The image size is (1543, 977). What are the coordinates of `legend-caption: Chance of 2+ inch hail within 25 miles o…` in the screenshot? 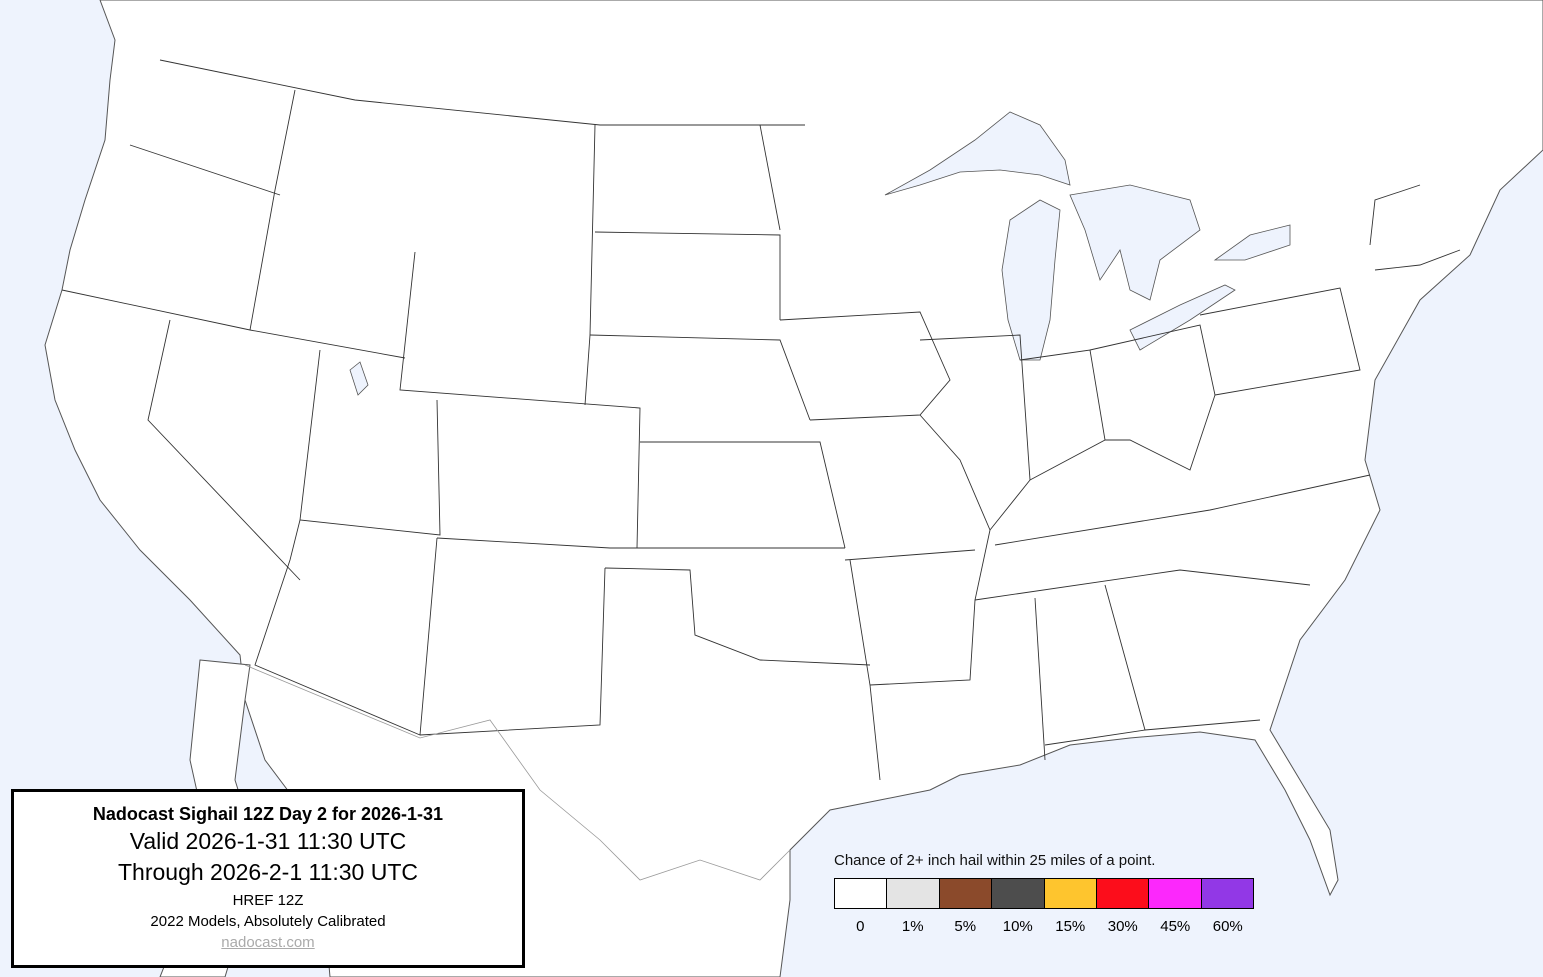 It's located at (995, 860).